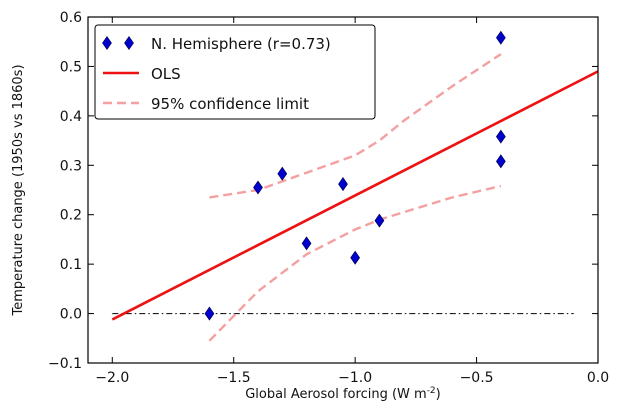 This screenshot has height=409, width=620. Describe the element at coordinates (112, 378) in the screenshot. I see `x-tick-label: −2.0` at that location.